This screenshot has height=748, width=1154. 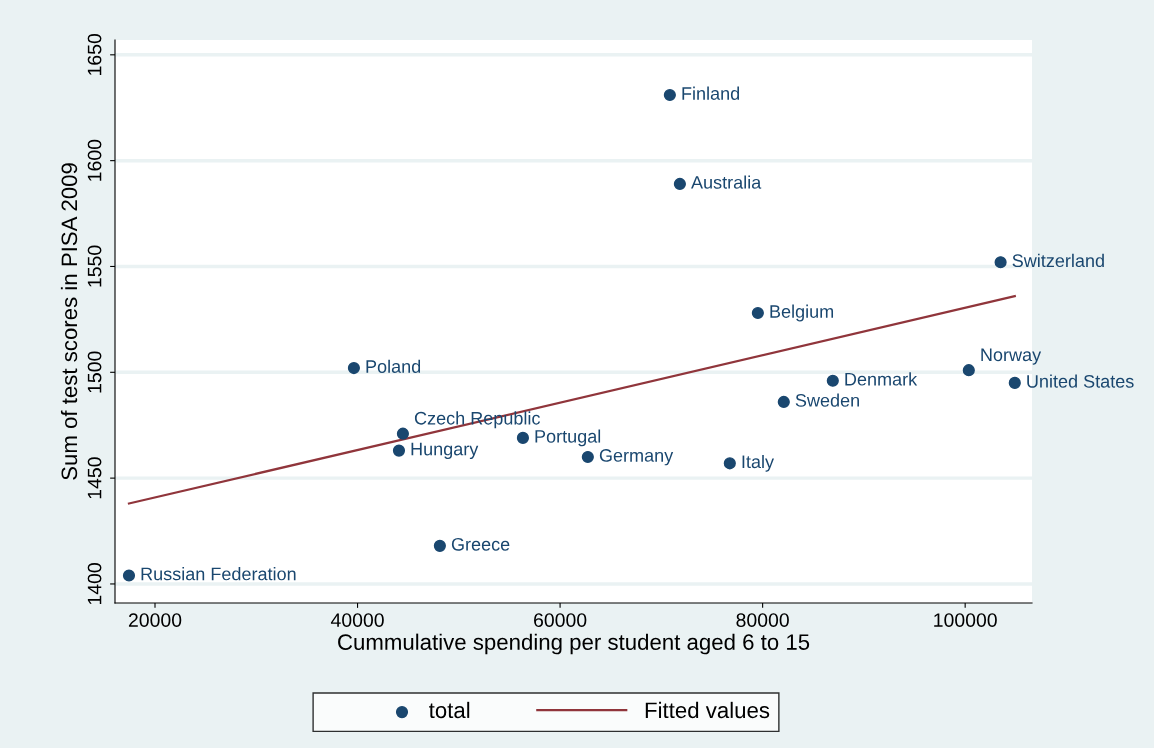 I want to click on x-tick-label: 100000, so click(x=965, y=620).